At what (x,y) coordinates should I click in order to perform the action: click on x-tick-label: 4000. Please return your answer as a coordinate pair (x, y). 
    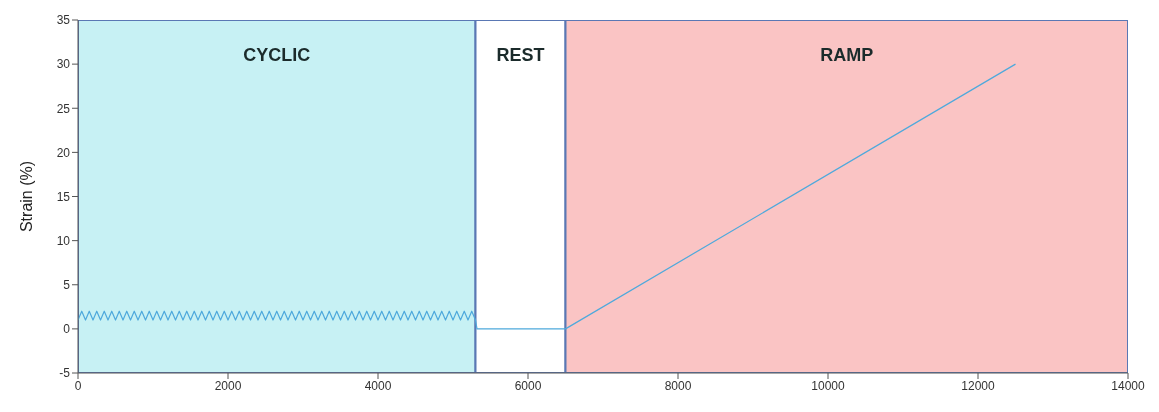
    Looking at the image, I should click on (378, 385).